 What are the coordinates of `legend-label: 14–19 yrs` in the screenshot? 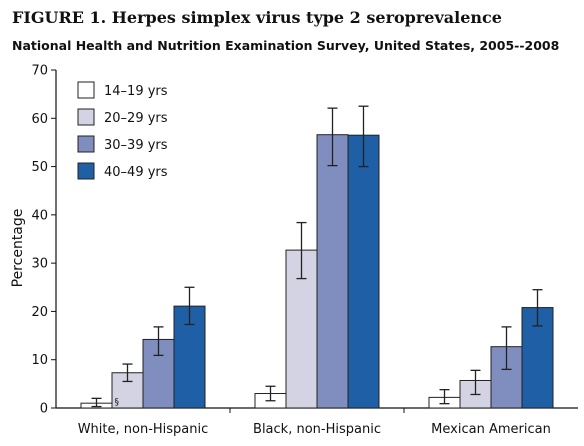 It's located at (136, 91).